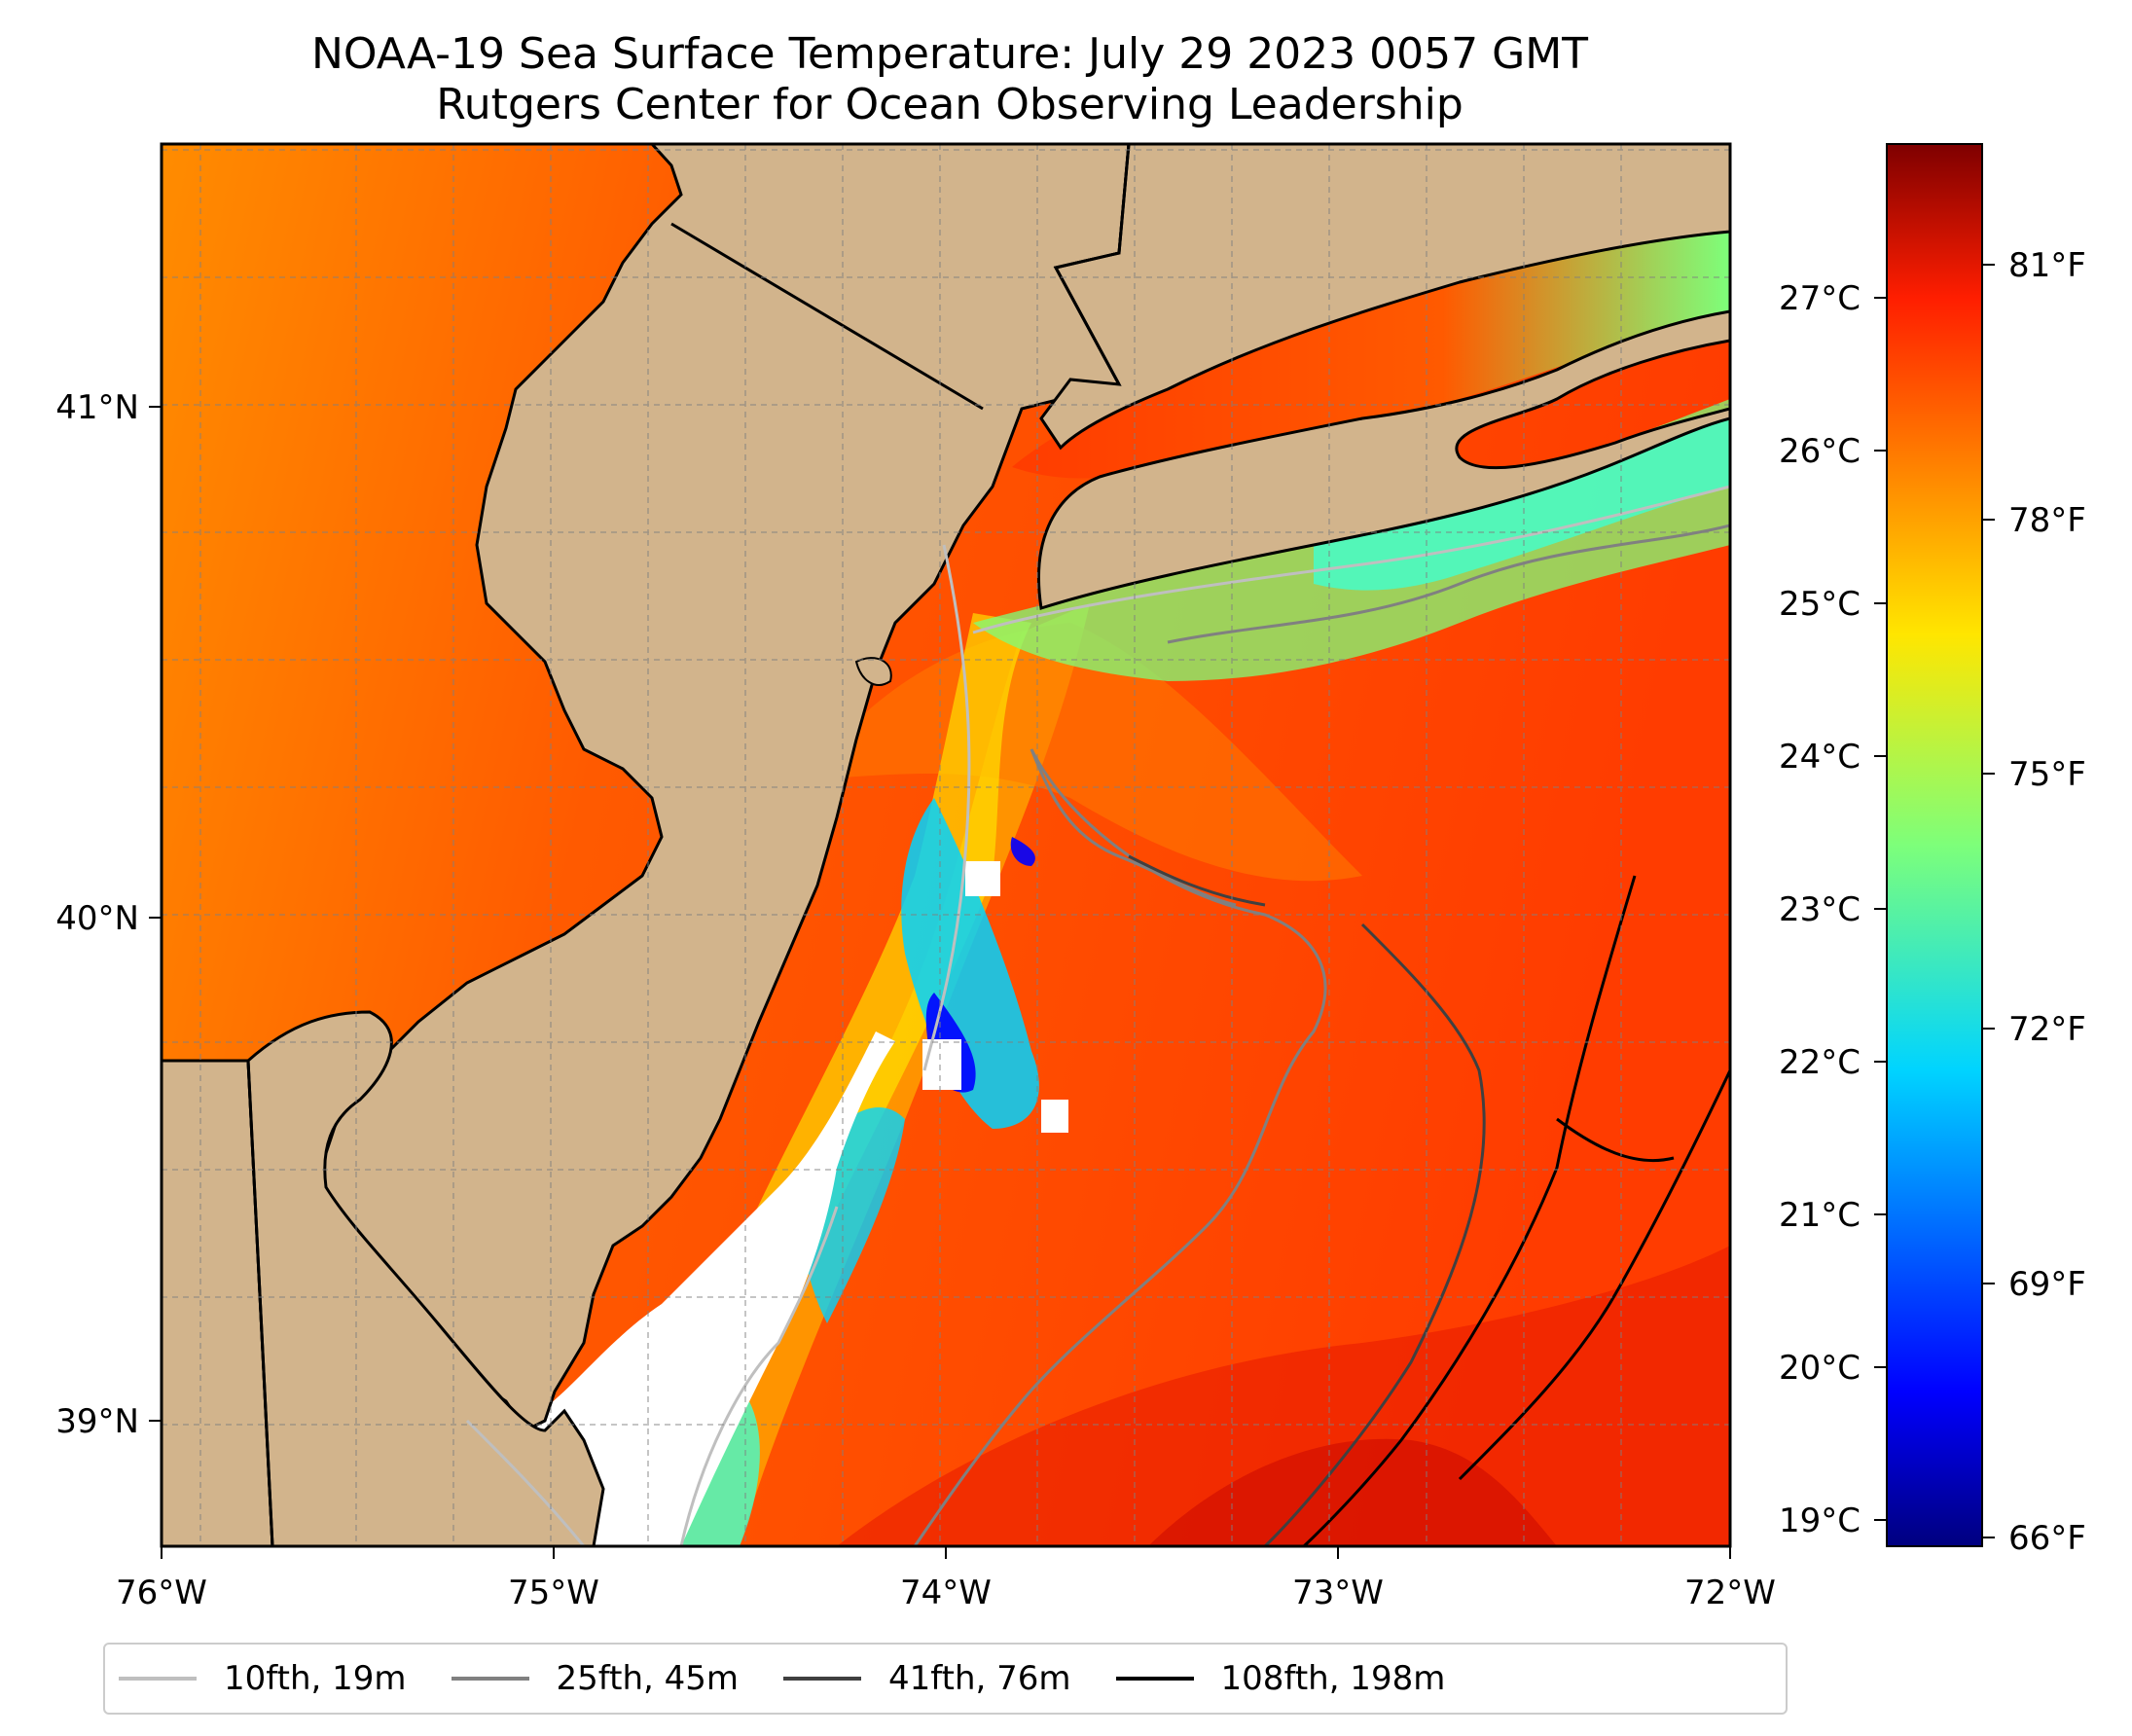 The image size is (2132, 1736). What do you see at coordinates (1989, 901) in the screenshot?
I see `colorbar-fahrenheit-ticks` at bounding box center [1989, 901].